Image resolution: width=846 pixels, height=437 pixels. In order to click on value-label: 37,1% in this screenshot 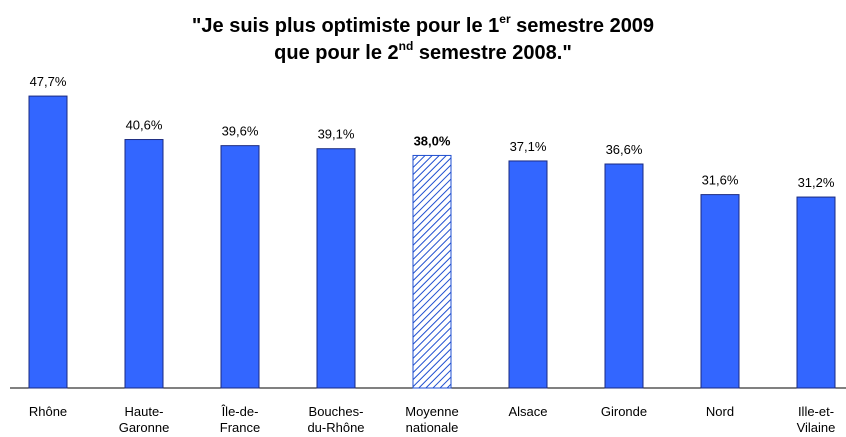, I will do `click(528, 146)`.